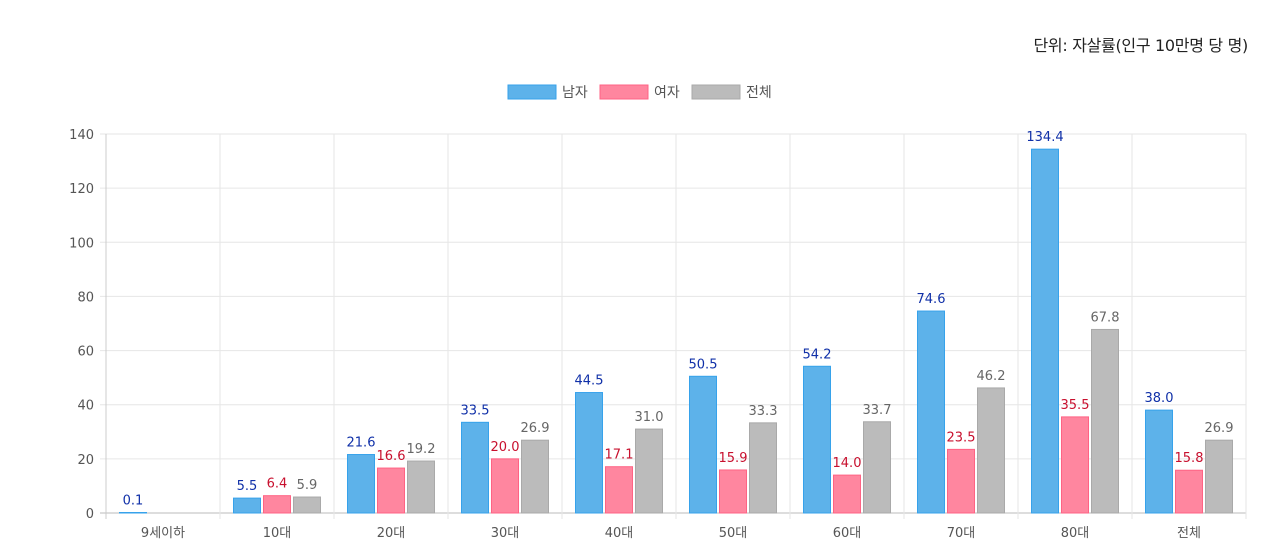 This screenshot has height=553, width=1280. I want to click on data-label-female: 20.0, so click(505, 447).